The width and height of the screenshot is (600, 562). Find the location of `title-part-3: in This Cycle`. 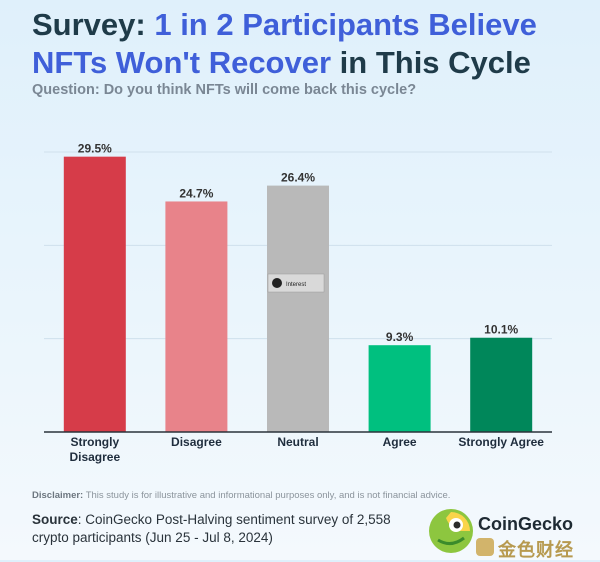

title-part-3: in This Cycle is located at coordinates (431, 62).